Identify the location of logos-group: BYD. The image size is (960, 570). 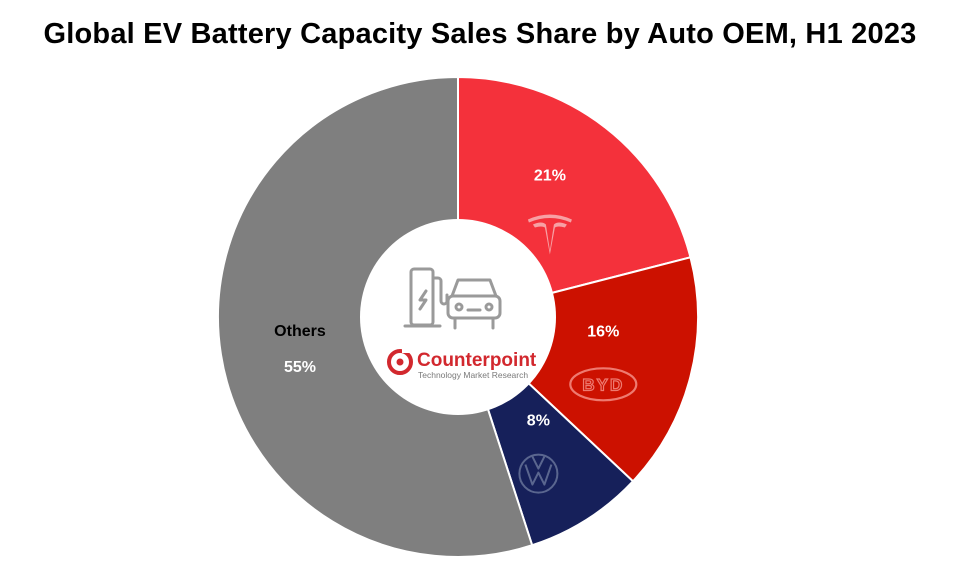
(578, 354).